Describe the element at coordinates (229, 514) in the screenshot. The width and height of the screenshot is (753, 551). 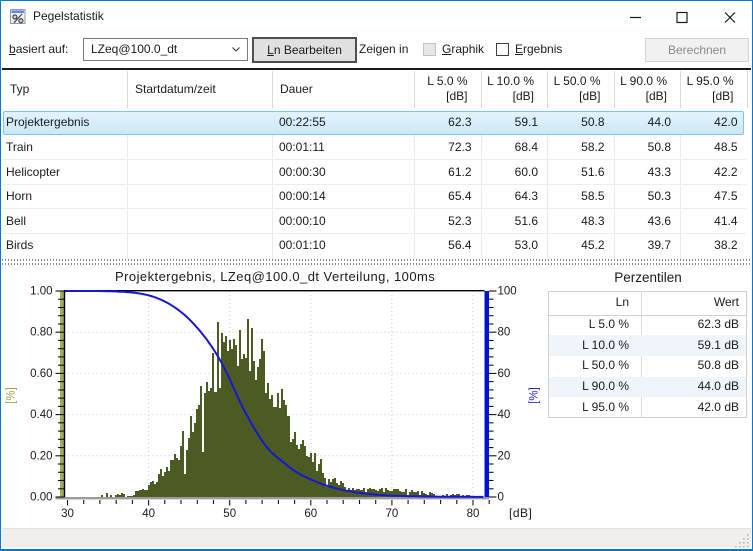
I see `svg-text: 50` at that location.